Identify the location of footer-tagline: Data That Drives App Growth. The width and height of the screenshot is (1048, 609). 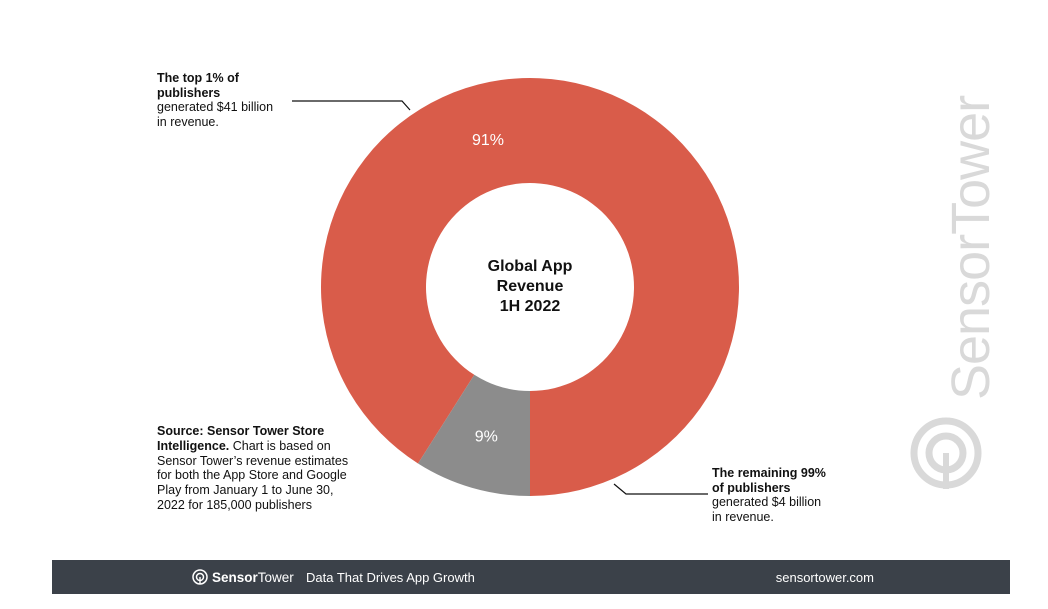
(390, 577).